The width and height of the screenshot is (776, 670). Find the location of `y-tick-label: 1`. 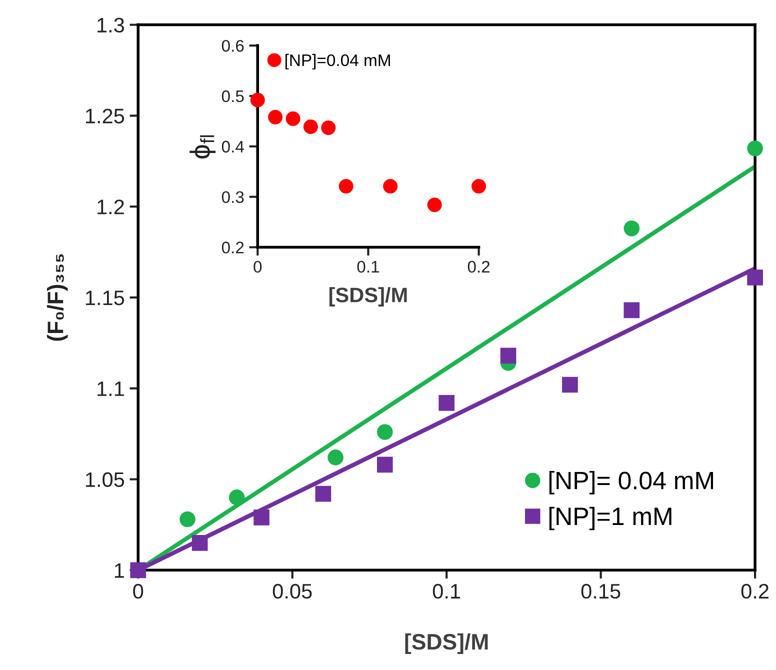

y-tick-label: 1 is located at coordinates (119, 570).